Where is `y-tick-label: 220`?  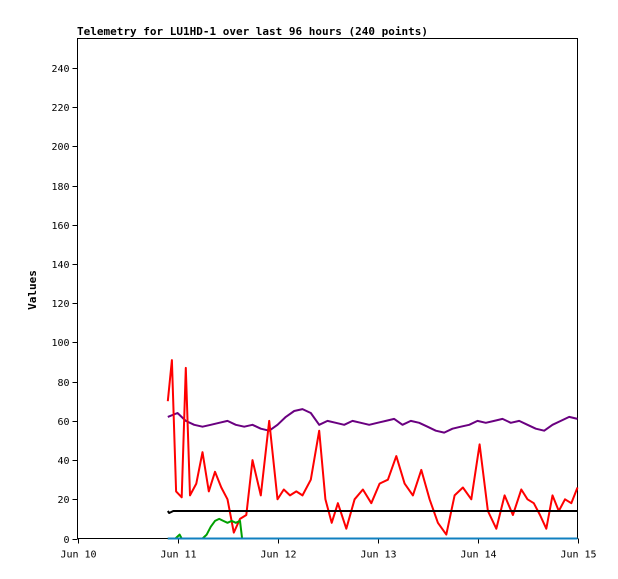
y-tick-label: 220 is located at coordinates (60, 108).